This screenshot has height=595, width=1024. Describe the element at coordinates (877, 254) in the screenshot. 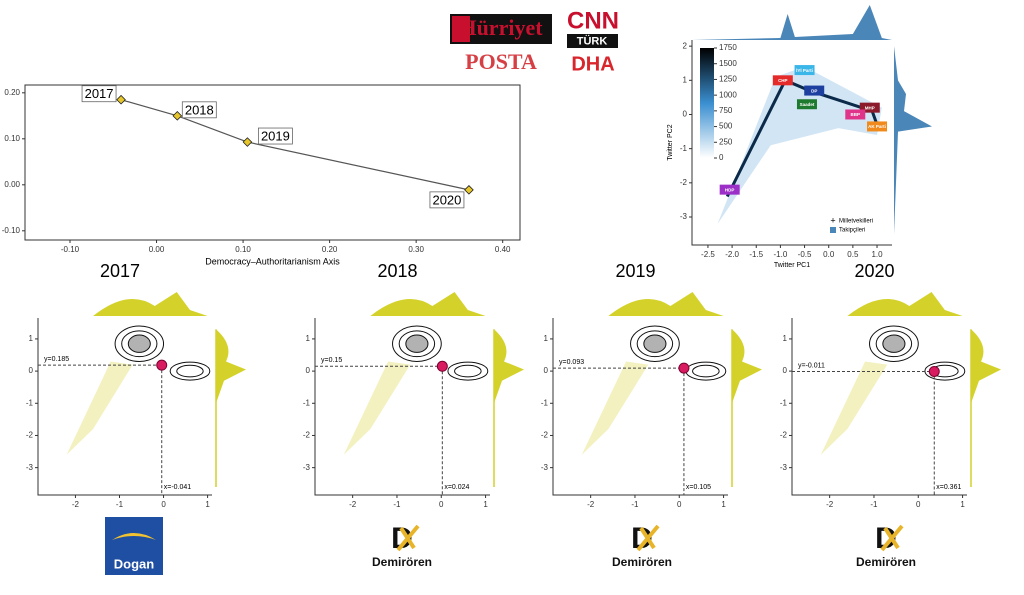

I see `x-tick-label: 1.0` at that location.